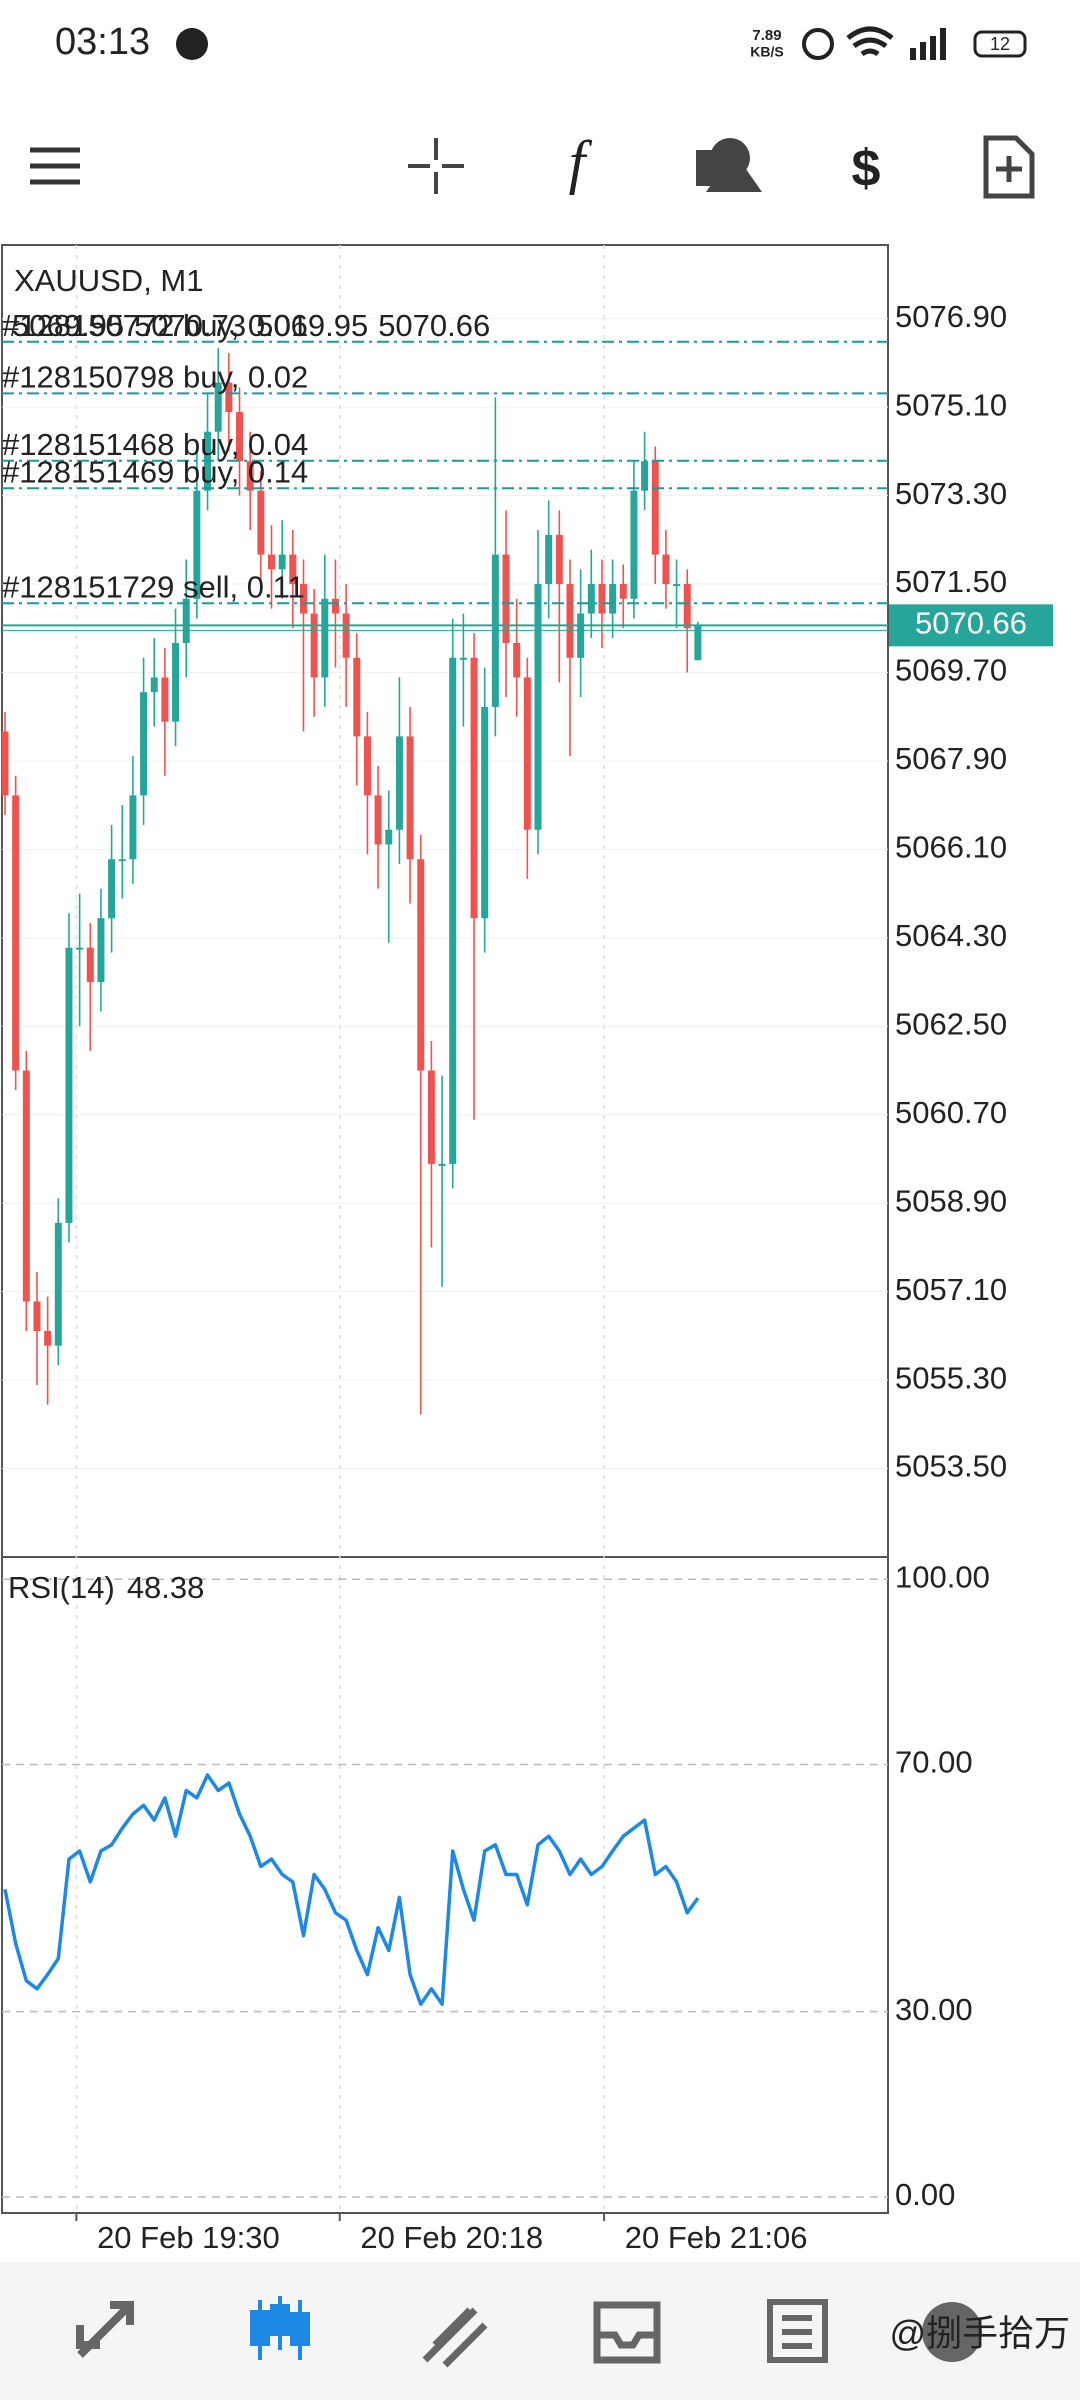 This screenshot has height=2400, width=1080. I want to click on symbol-title: XAUUSD, M1, so click(108, 280).